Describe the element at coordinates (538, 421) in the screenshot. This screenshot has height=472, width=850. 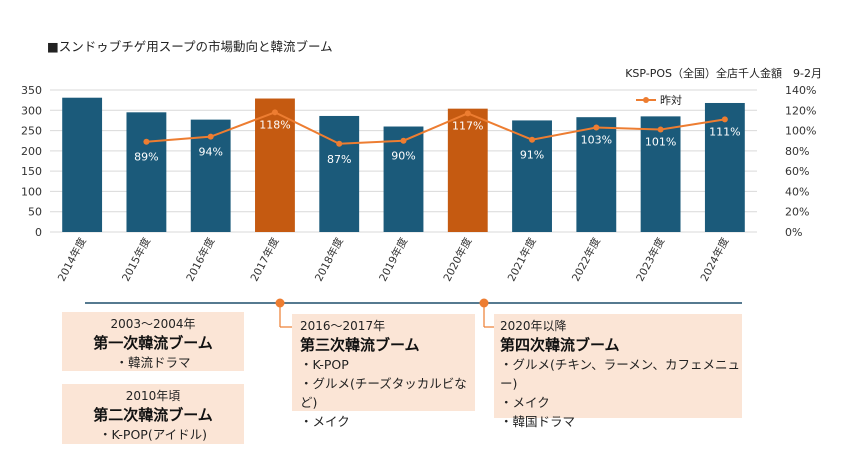
I see `boom-4-item: ・韓国ドラマ` at that location.